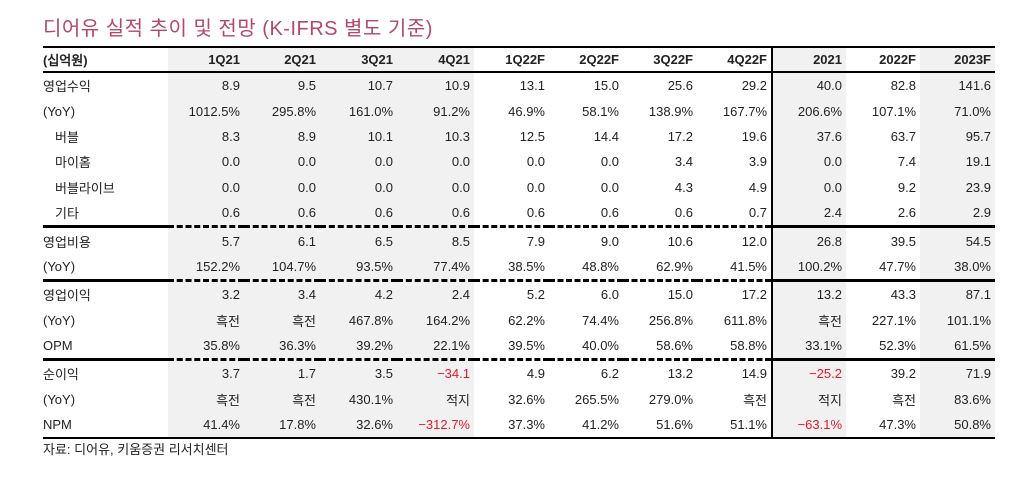 This screenshot has height=493, width=1034. I want to click on table-cell: 39.5%, so click(526, 346).